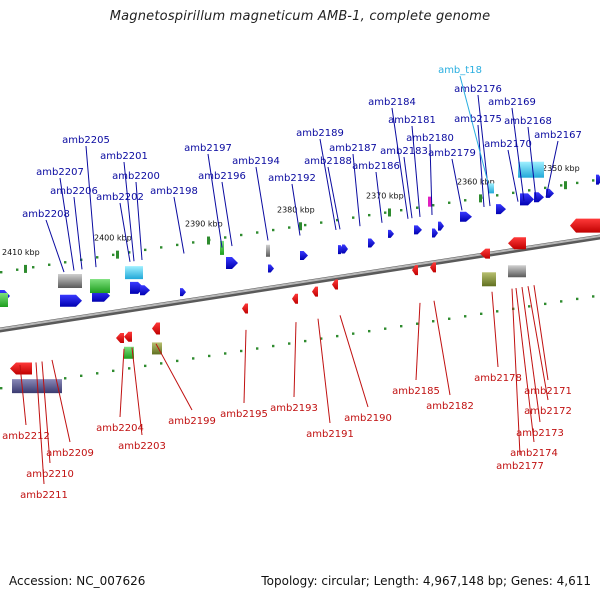 Image resolution: width=600 pixels, height=600 pixels. Describe the element at coordinates (294, 408) in the screenshot. I see `reverse-gene-label: amb2193` at that location.